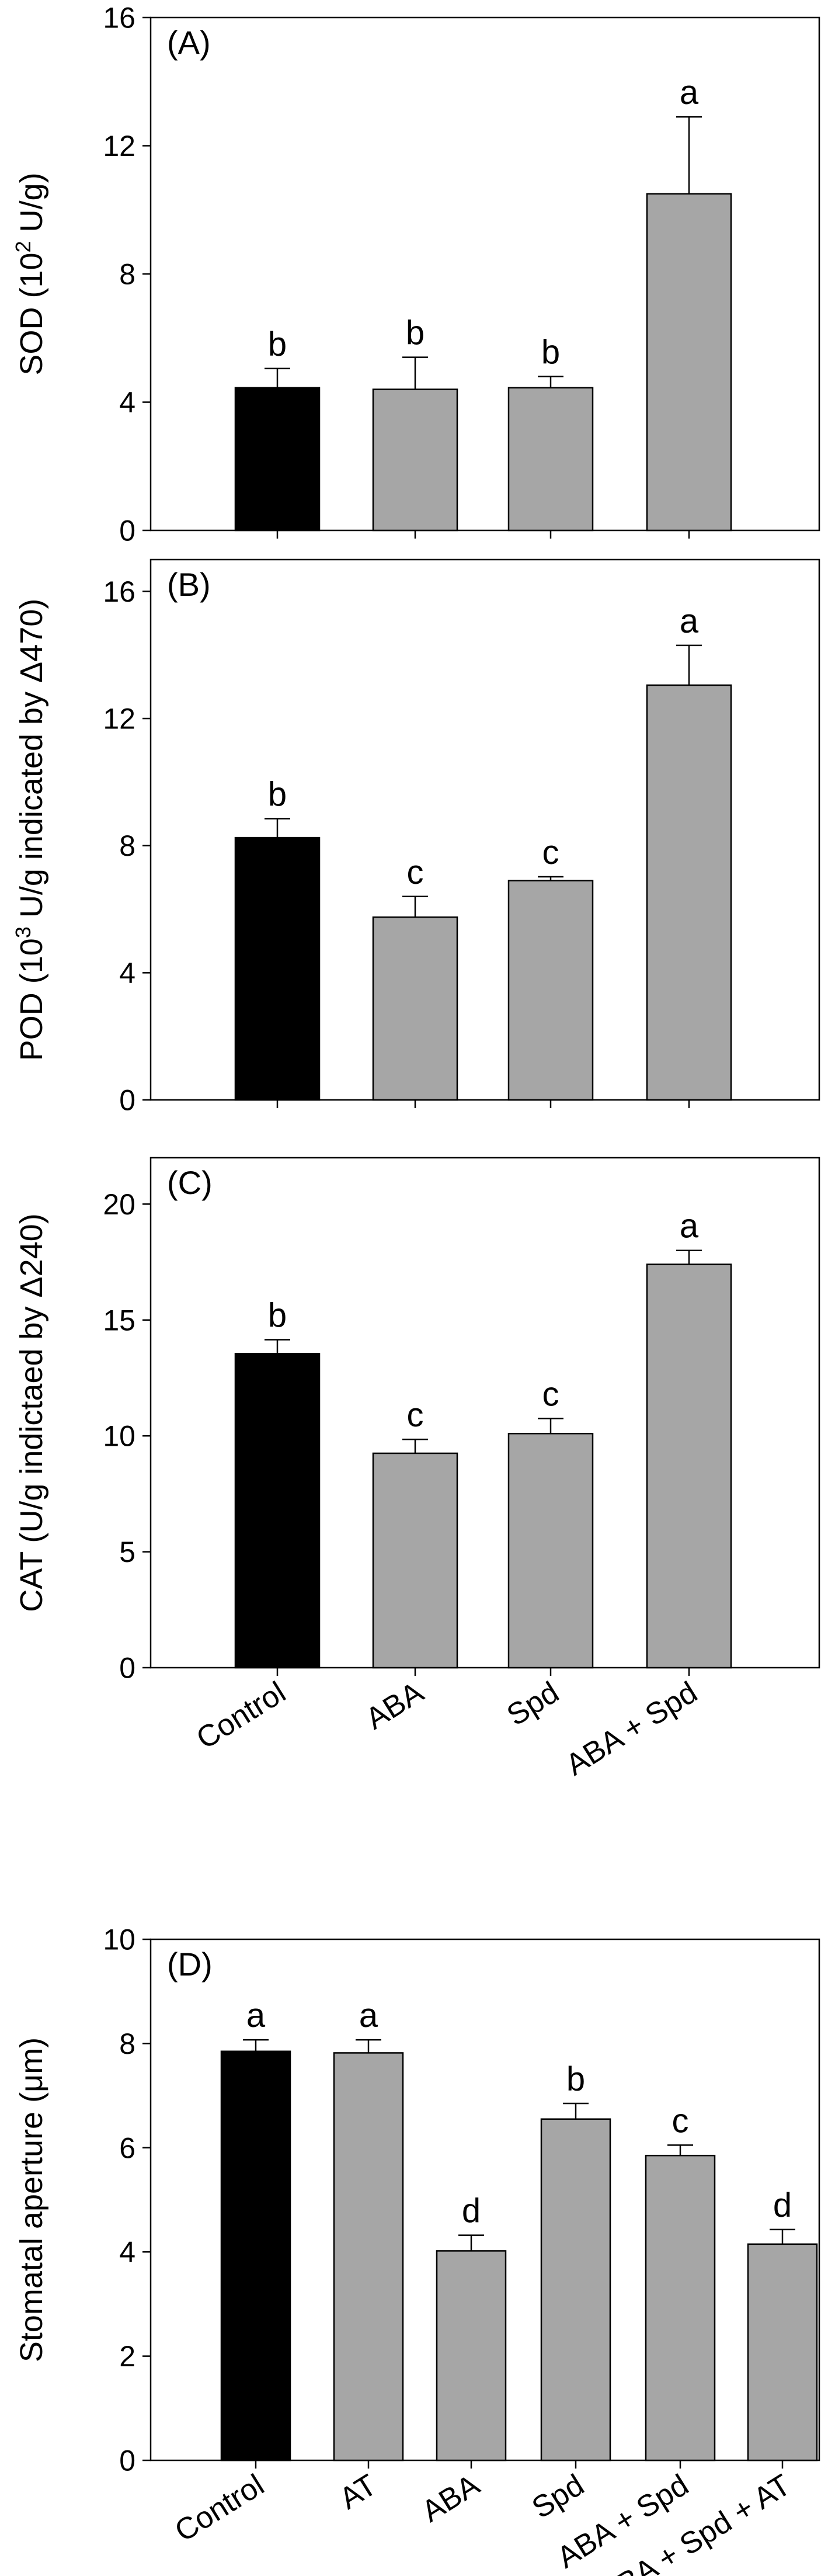  I want to click on y-axis-label-superscript: 2, so click(23, 246).